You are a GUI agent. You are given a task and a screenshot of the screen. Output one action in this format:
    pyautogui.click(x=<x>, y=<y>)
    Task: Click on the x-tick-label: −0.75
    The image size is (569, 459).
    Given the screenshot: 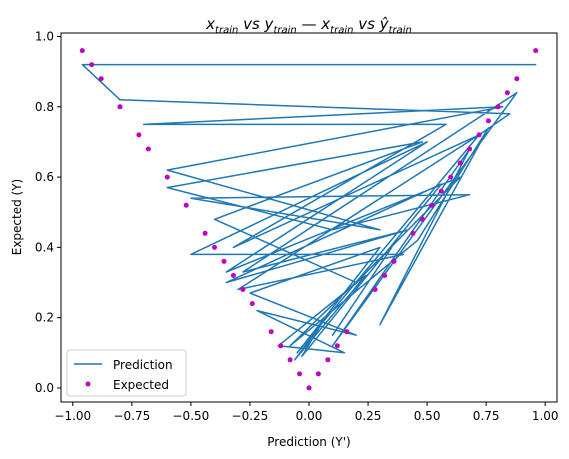 What is the action you would take?
    pyautogui.click(x=131, y=416)
    